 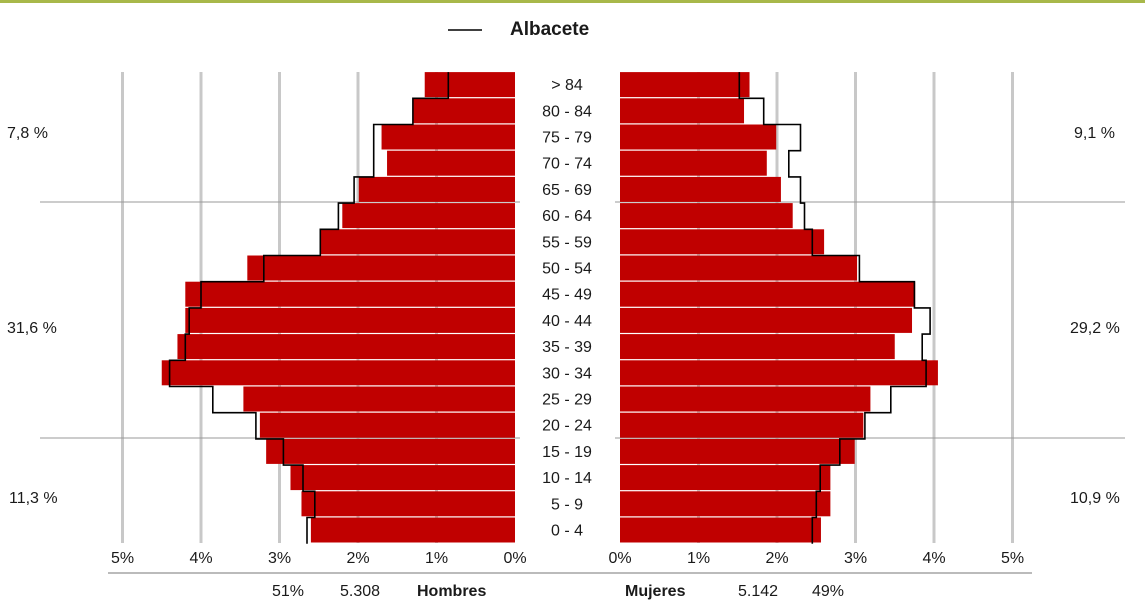 I want to click on age-label: 50 - 54, so click(x=567, y=269).